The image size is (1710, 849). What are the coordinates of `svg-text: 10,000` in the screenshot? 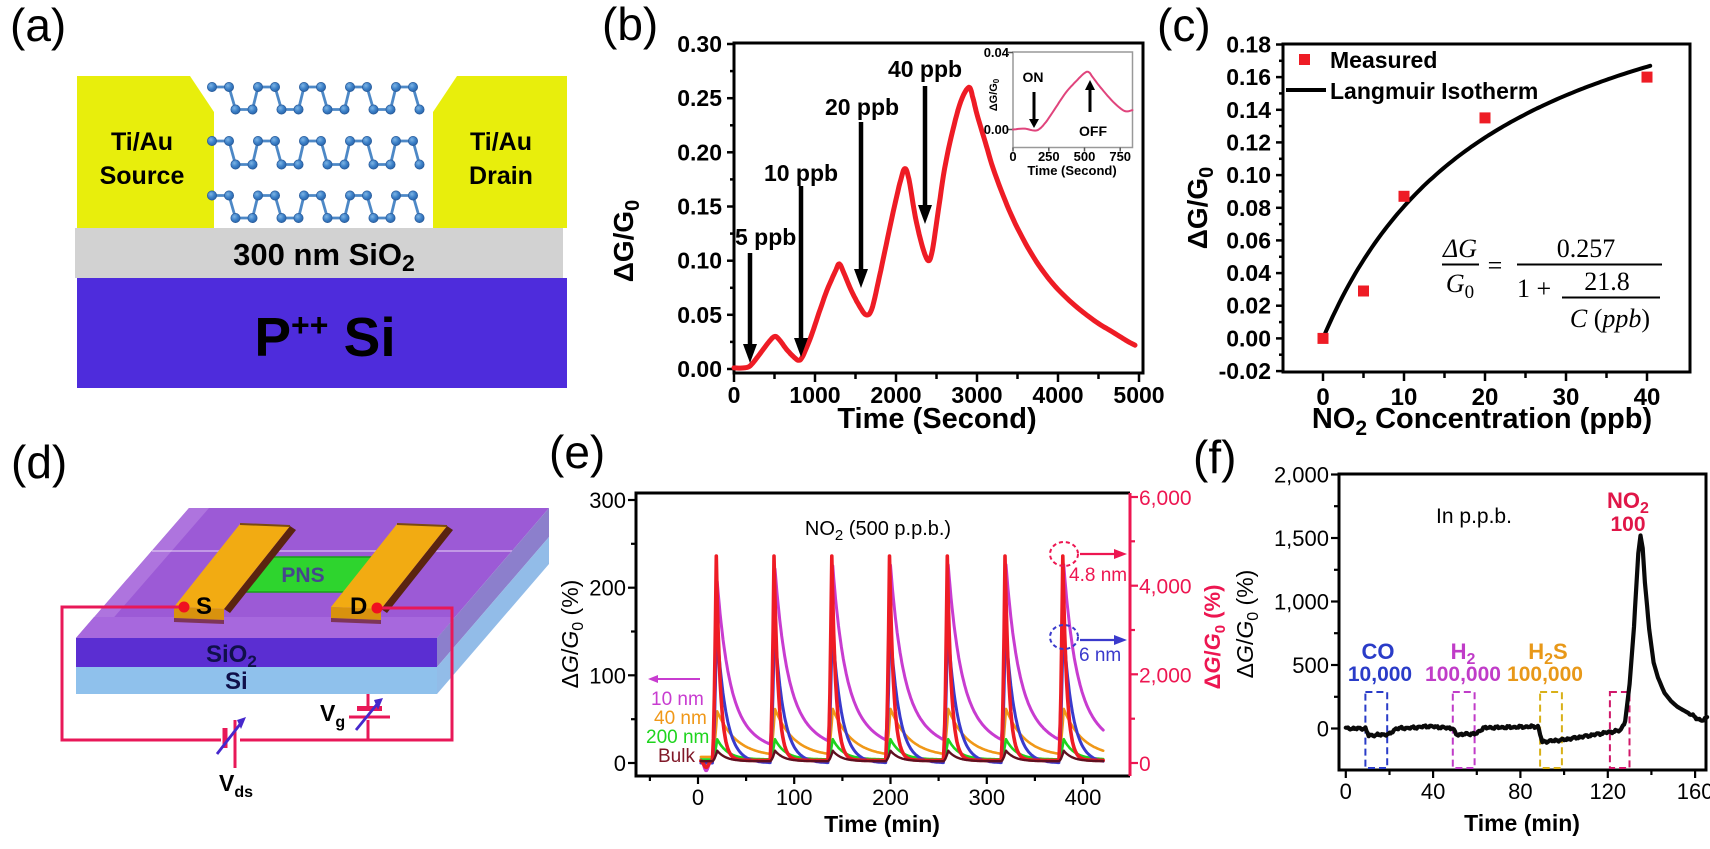 It's located at (1380, 674).